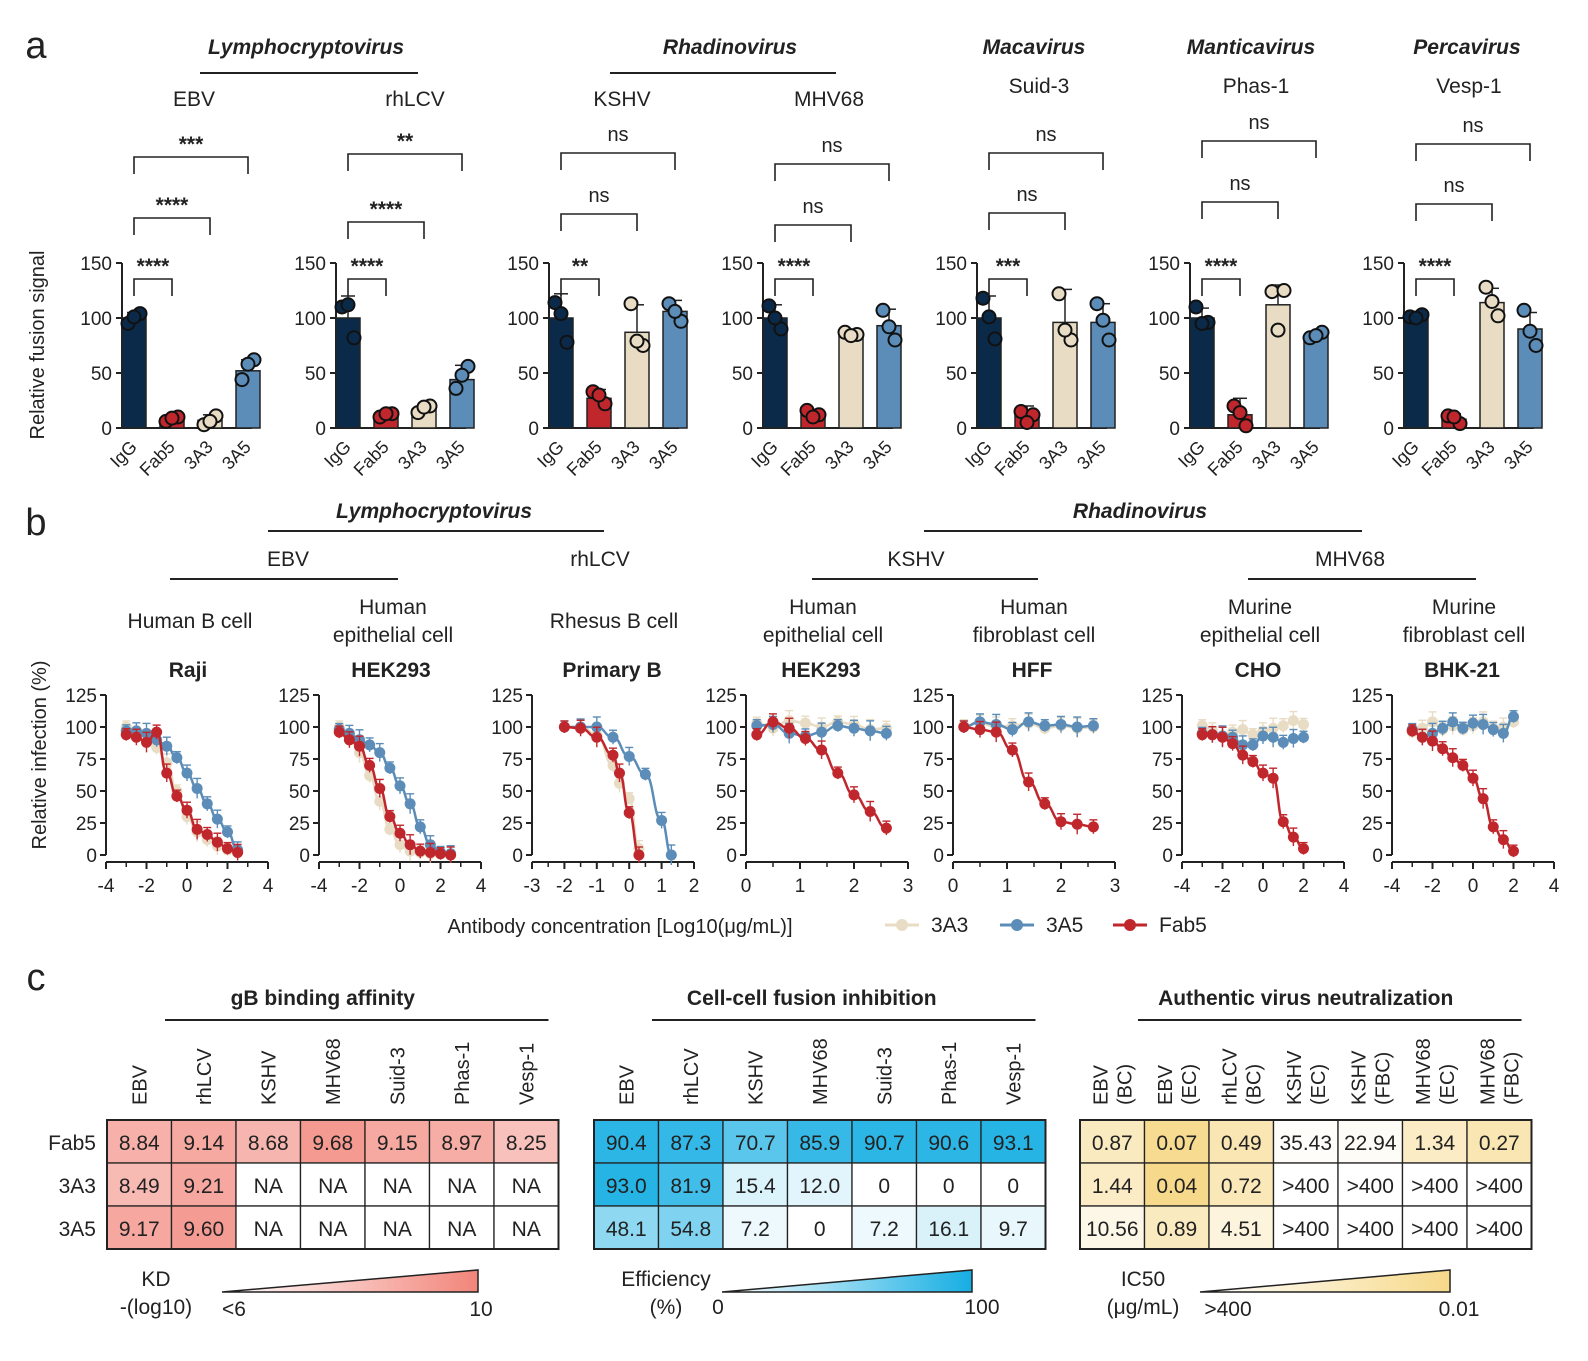  Describe the element at coordinates (737, 264) in the screenshot. I see `y-tick-label: 150` at that location.